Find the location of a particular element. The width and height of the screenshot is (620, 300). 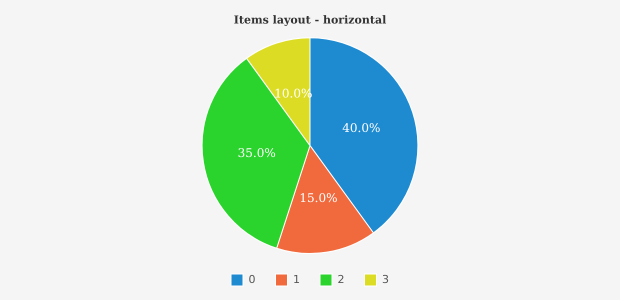

data-label: 40.0% is located at coordinates (361, 128).